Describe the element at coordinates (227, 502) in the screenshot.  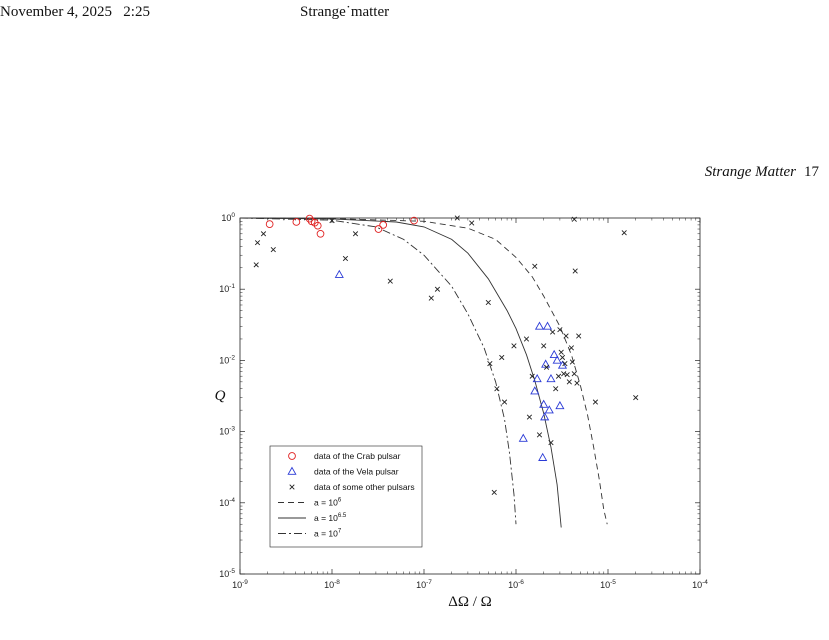
I see `y-tick-label: 10⁻⁴` at that location.